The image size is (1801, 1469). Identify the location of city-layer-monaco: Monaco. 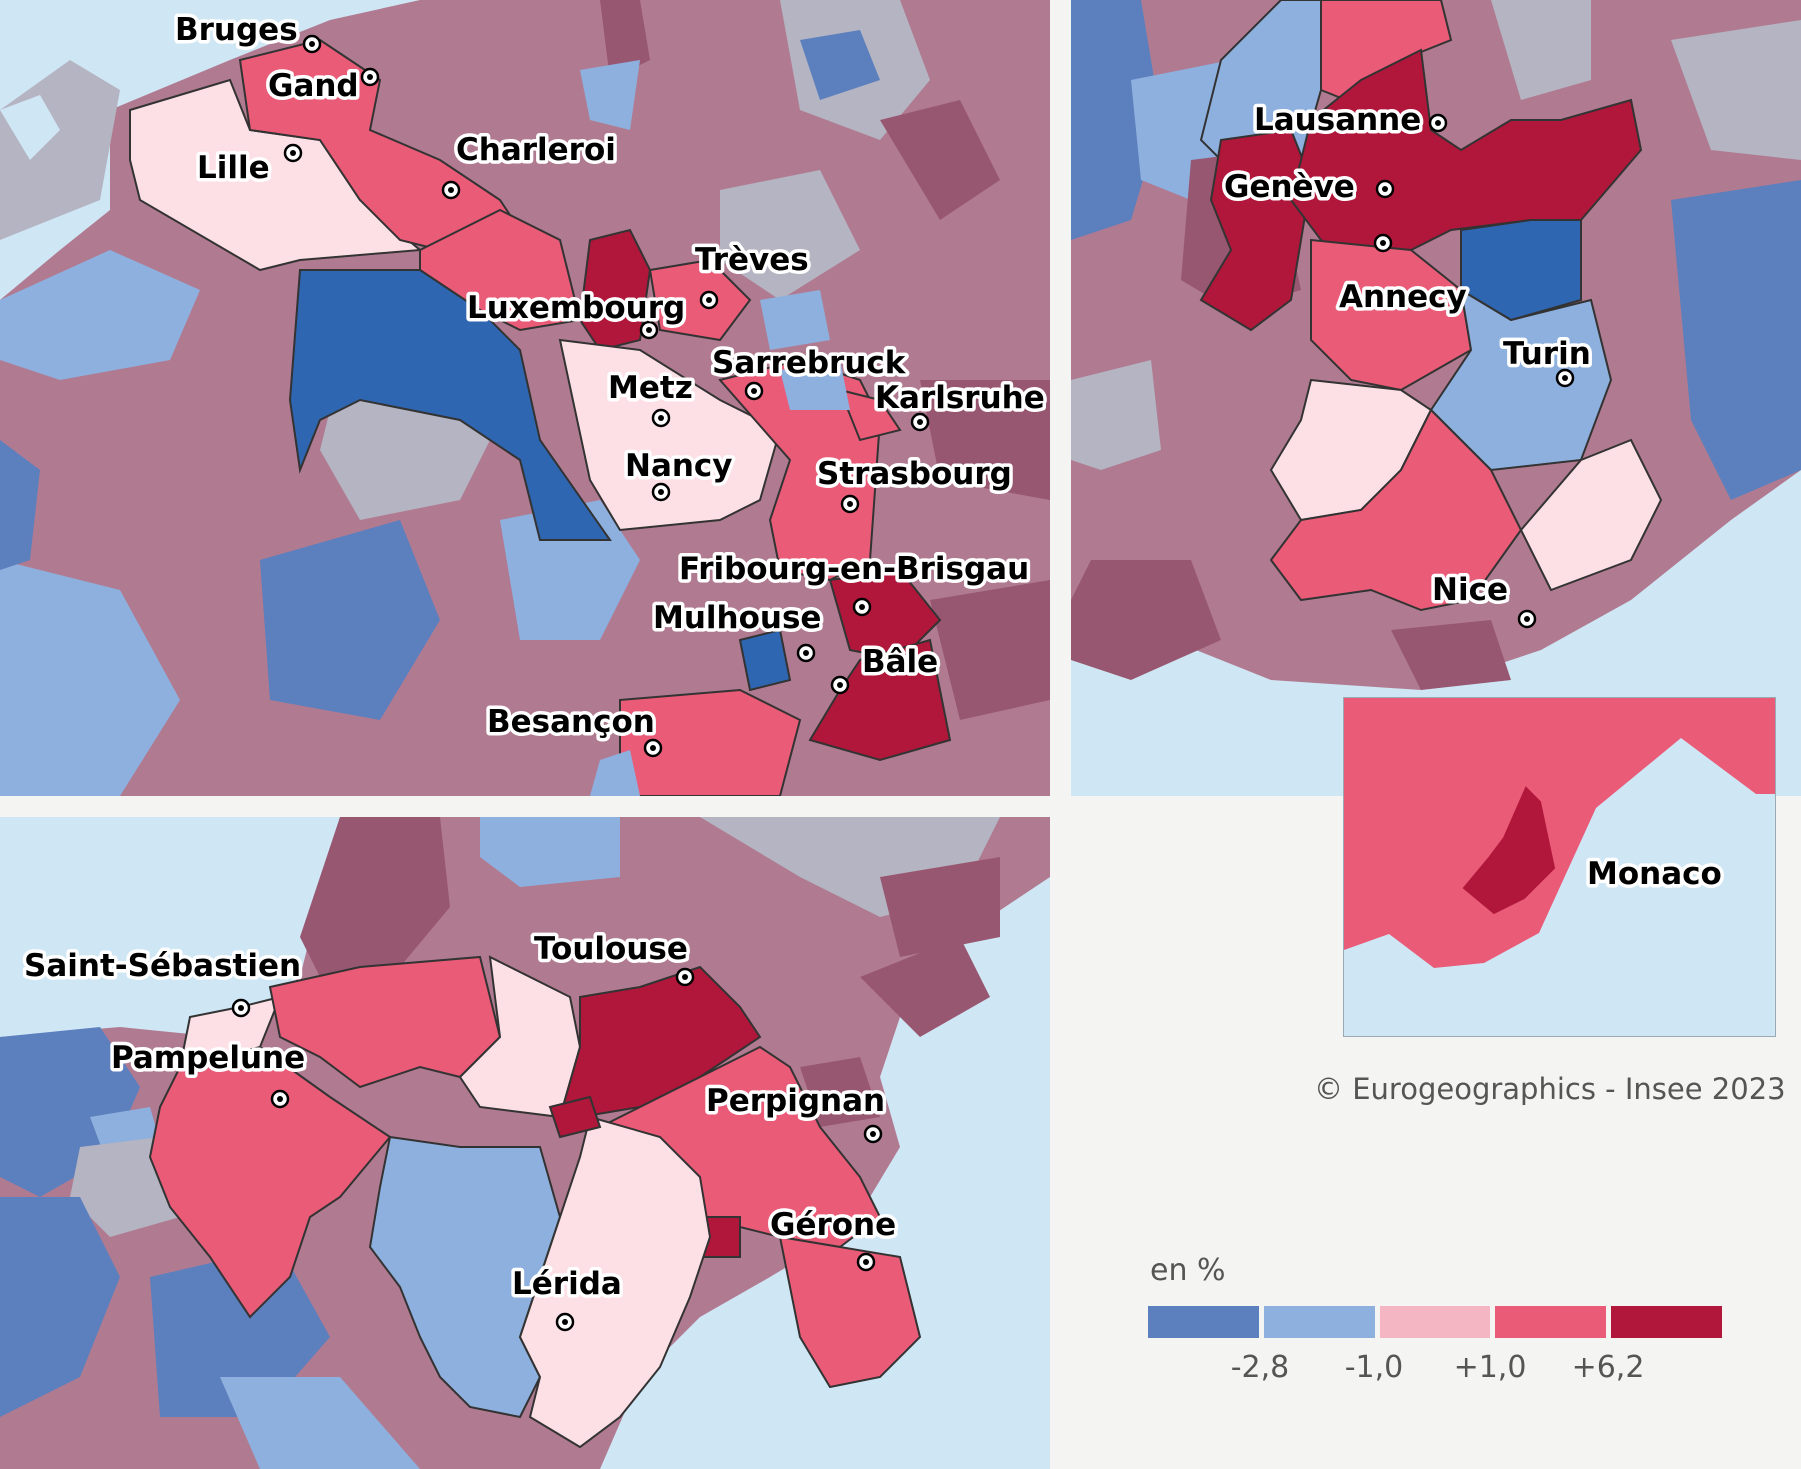
(1655, 874).